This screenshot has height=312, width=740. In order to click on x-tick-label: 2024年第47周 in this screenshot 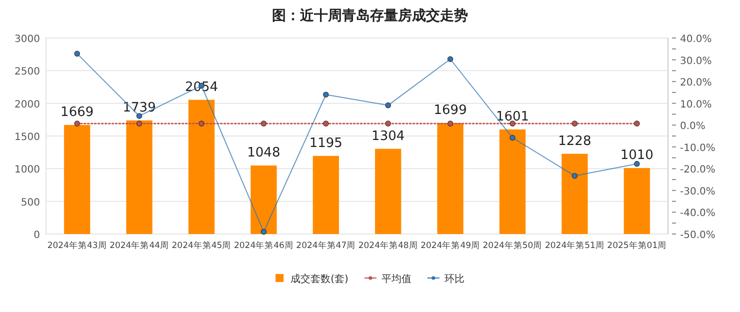, I will do `click(326, 245)`.